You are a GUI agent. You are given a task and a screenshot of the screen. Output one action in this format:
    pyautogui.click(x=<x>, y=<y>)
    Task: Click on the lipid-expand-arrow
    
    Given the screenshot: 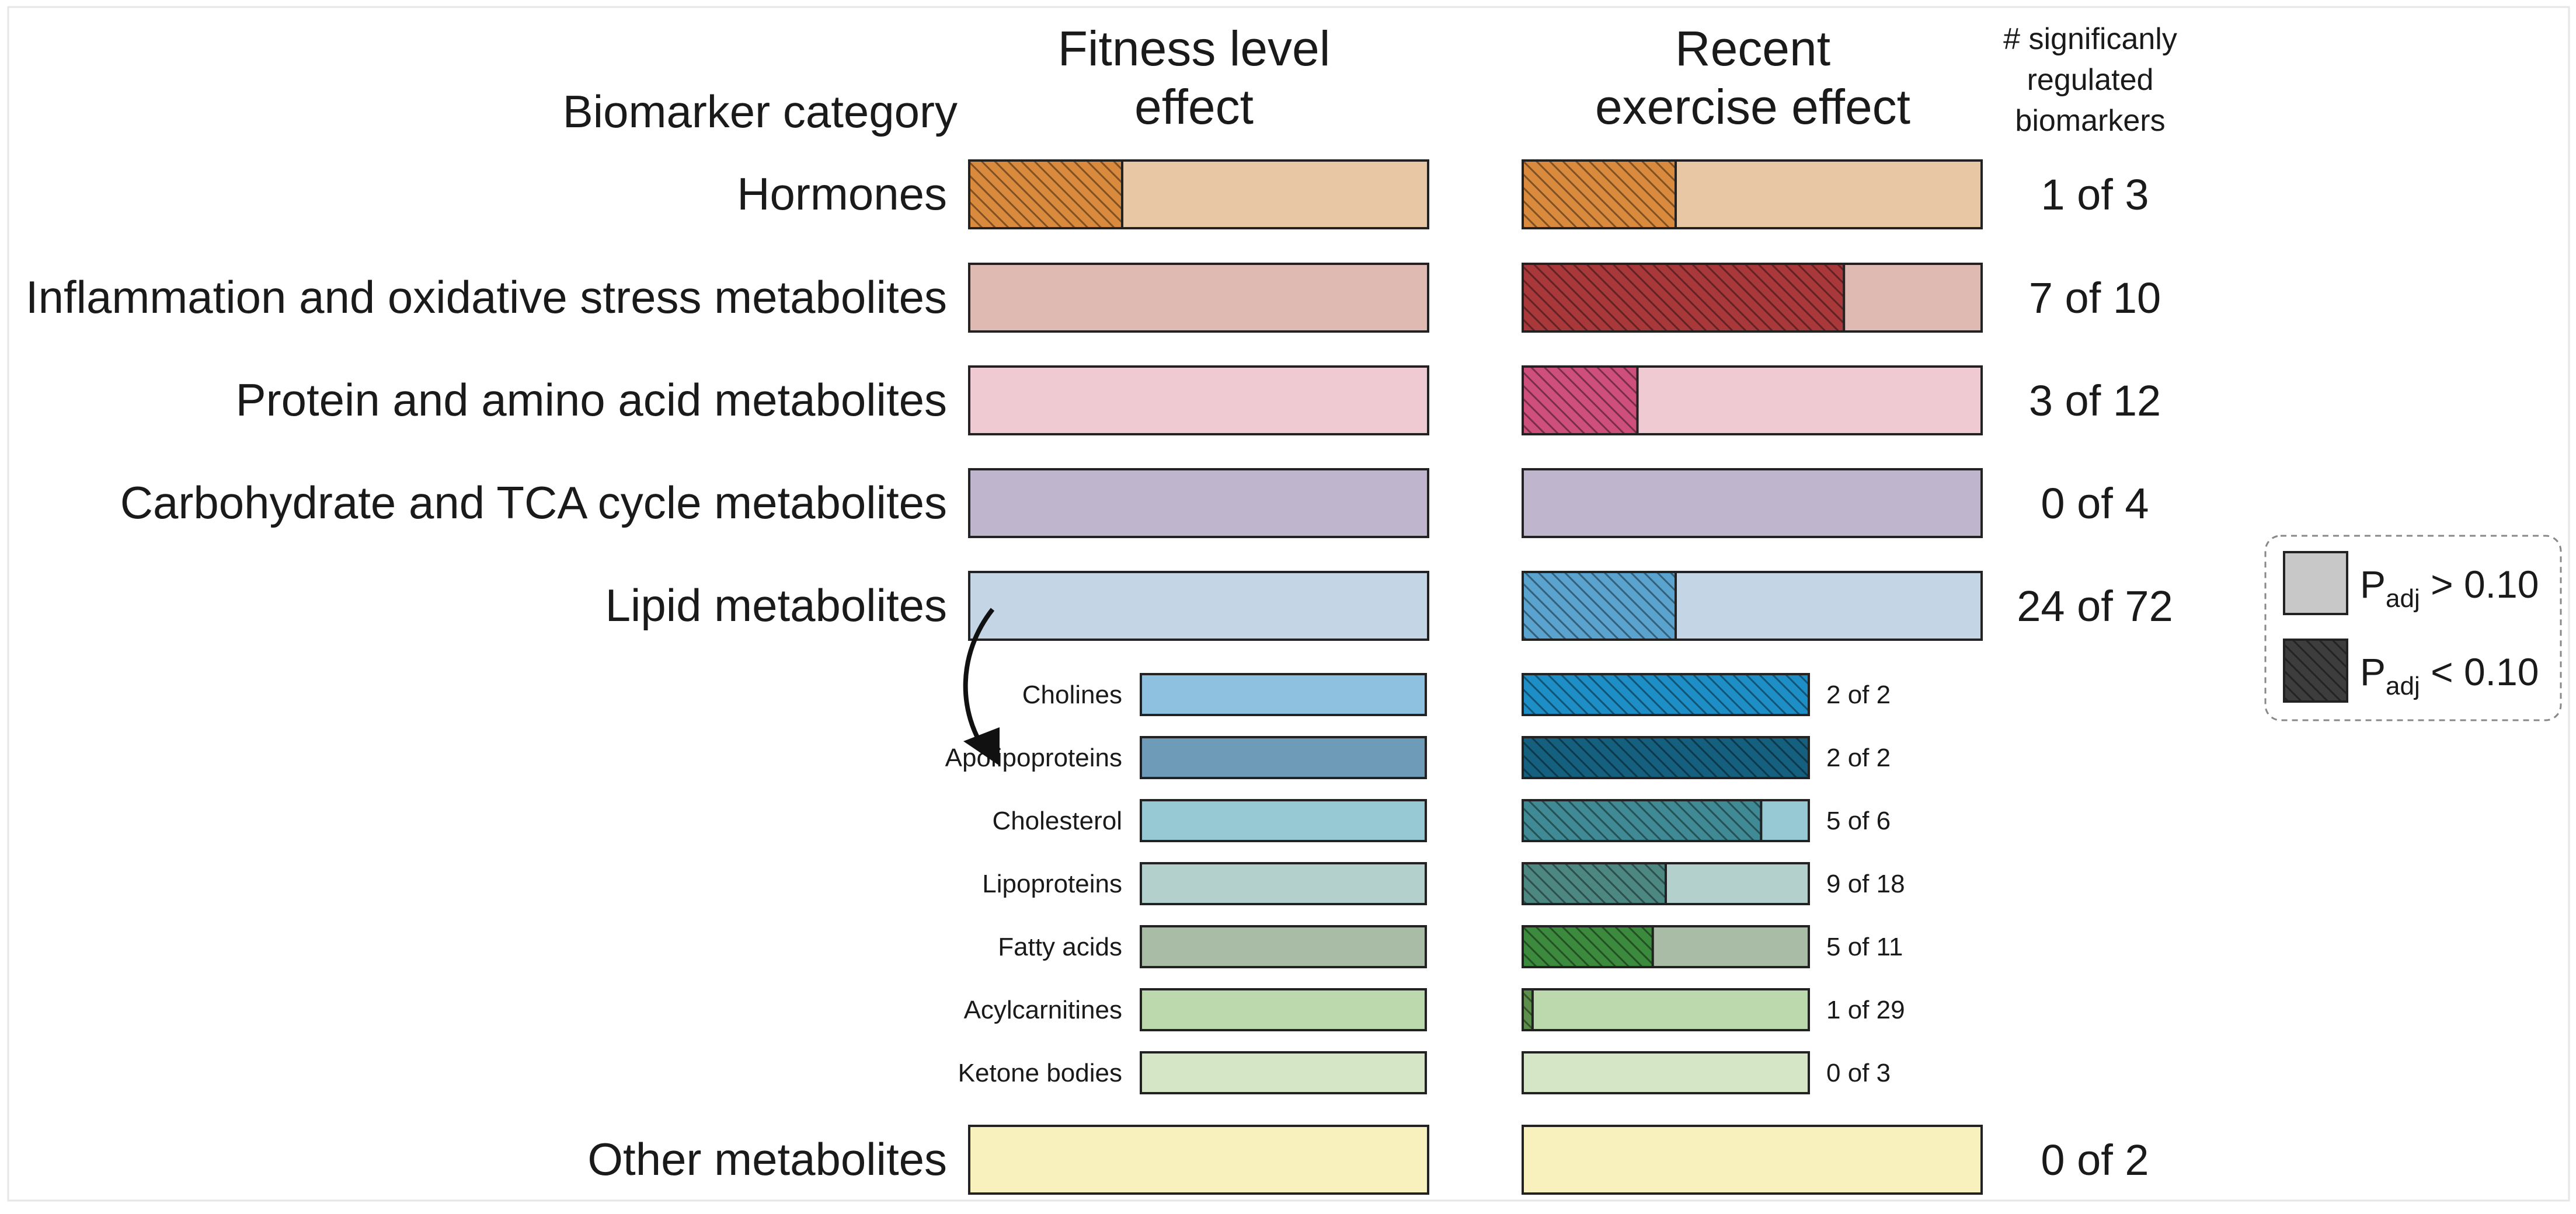 What is the action you would take?
    pyautogui.click(x=981, y=687)
    